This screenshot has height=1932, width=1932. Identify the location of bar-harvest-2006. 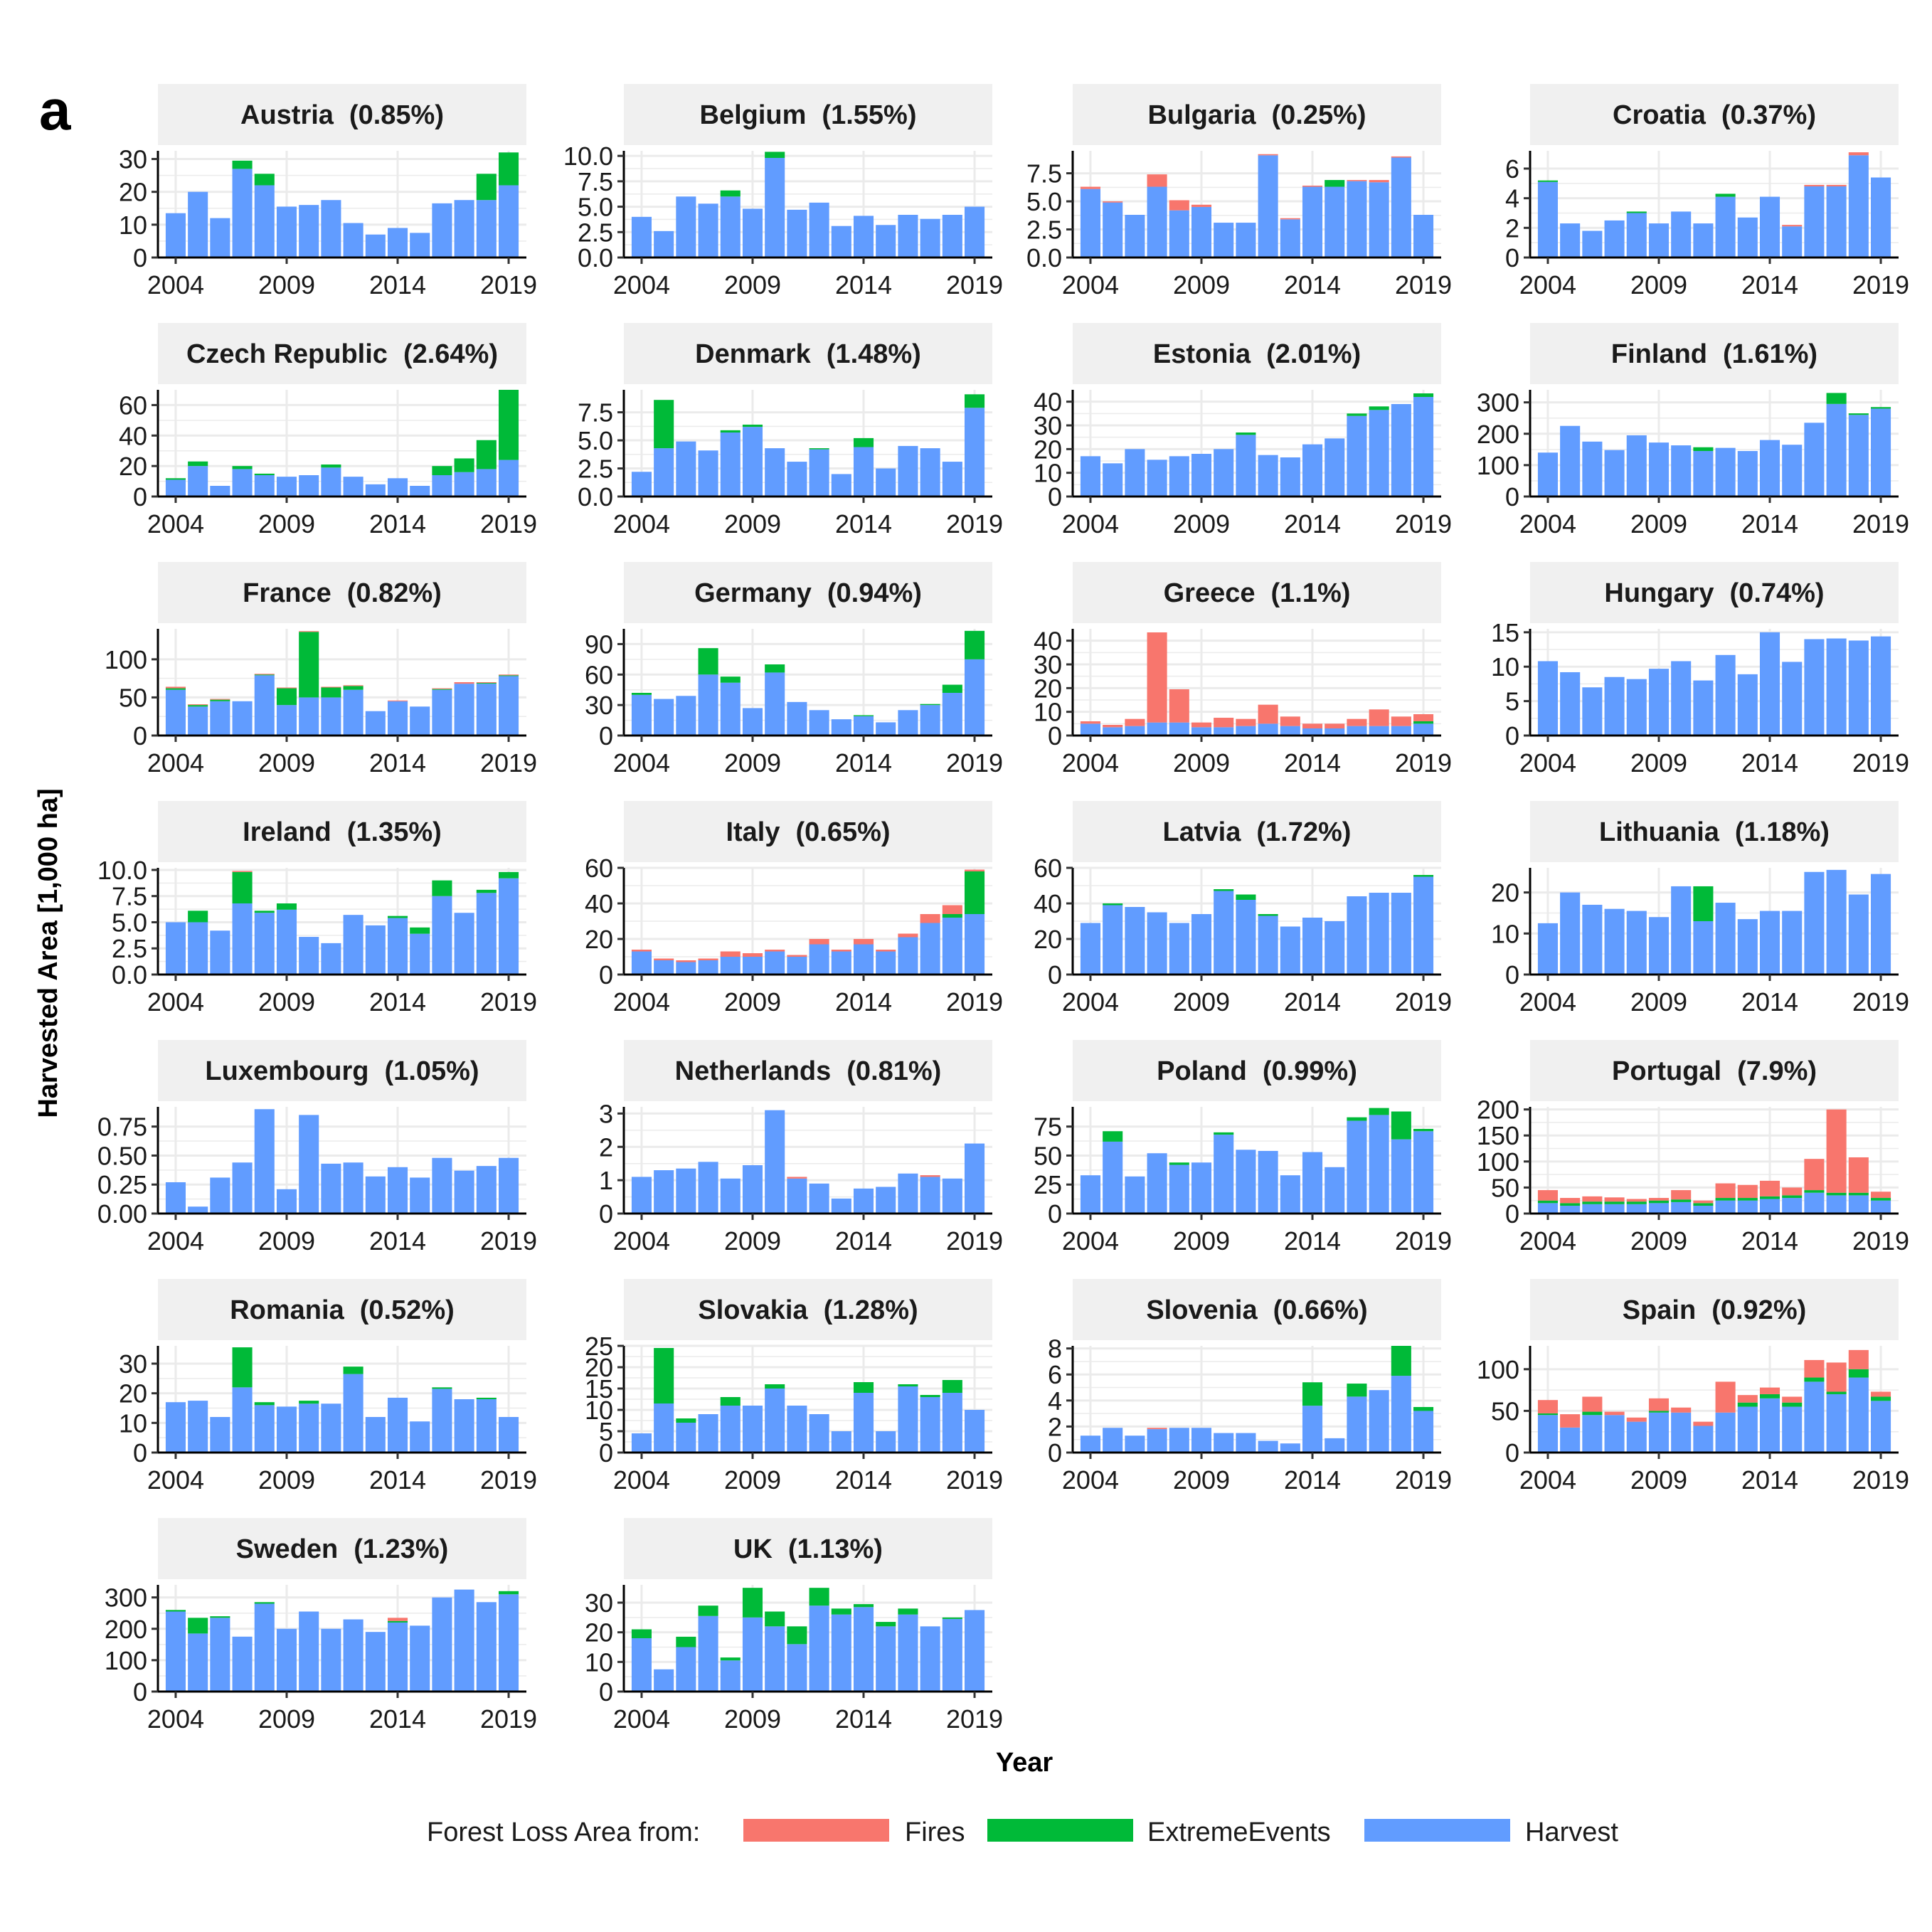
(1135, 473).